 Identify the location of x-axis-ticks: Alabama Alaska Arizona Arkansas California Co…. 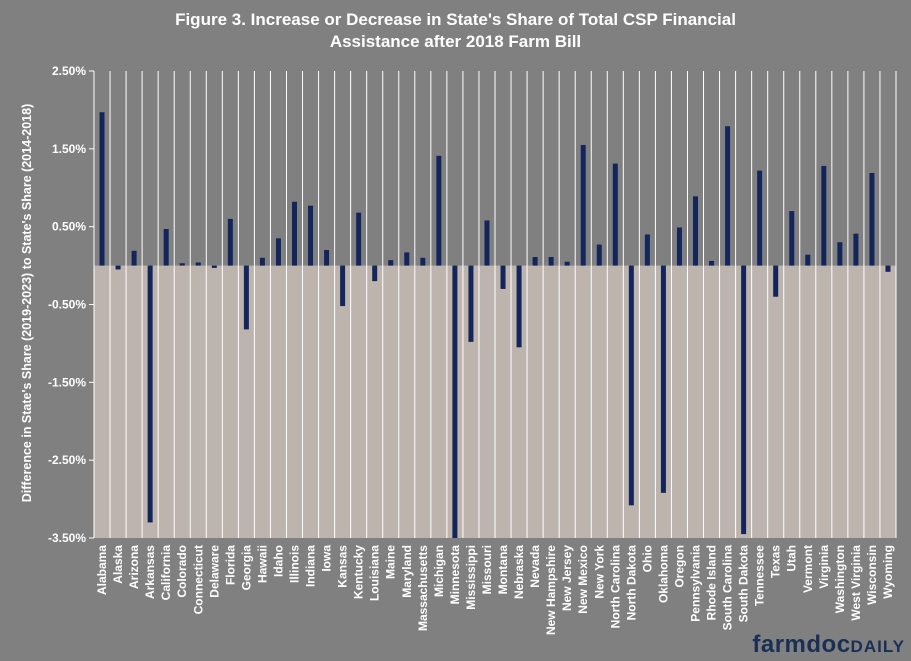
(495, 590).